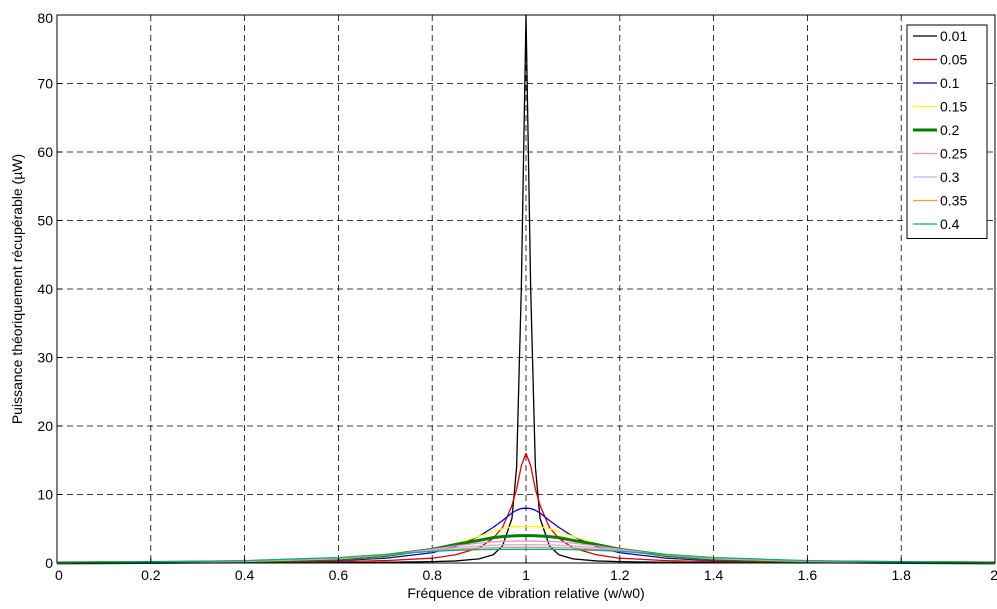  I want to click on legend: 0.01 0.05 0.1 0.15 0.2 0.25 0.3 0.35 0.4, so click(947, 131).